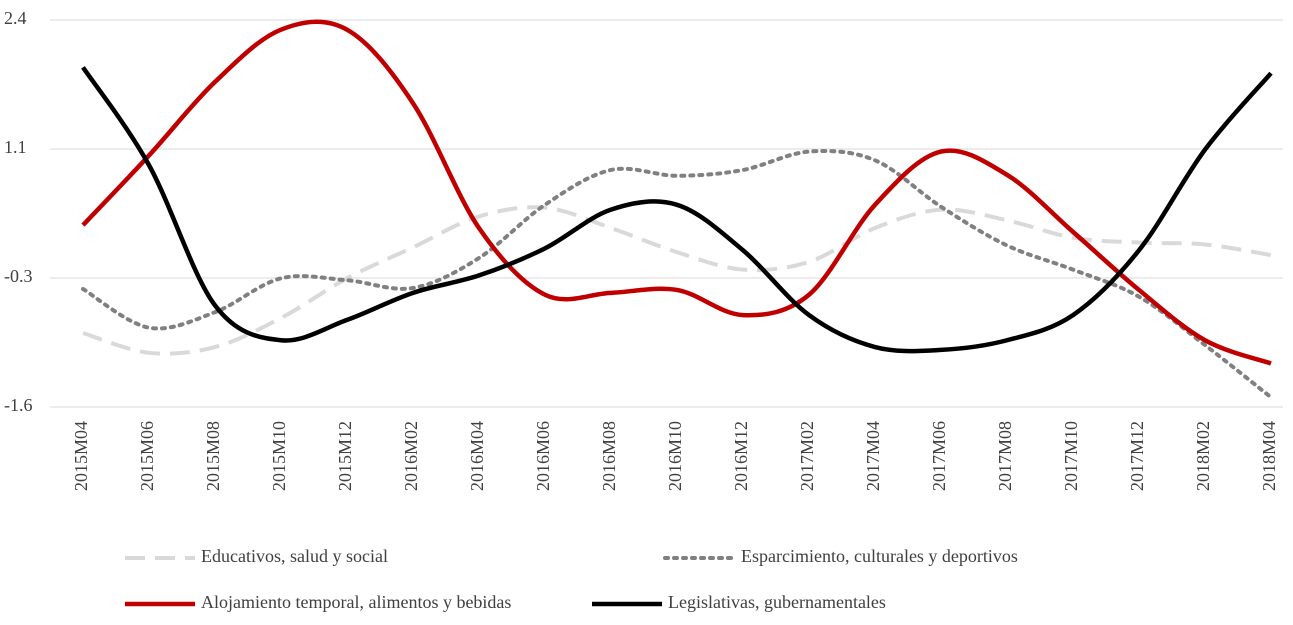  What do you see at coordinates (213, 456) in the screenshot?
I see `x-tick-label: 2015M08` at bounding box center [213, 456].